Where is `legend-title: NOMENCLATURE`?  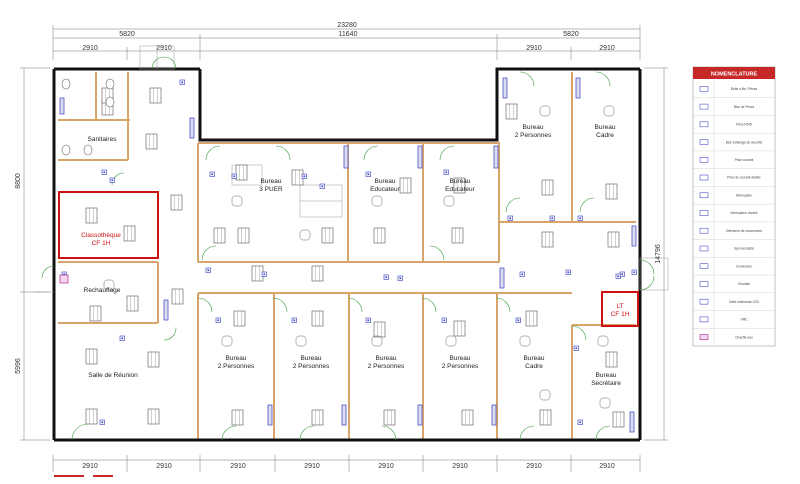 legend-title: NOMENCLATURE is located at coordinates (734, 75).